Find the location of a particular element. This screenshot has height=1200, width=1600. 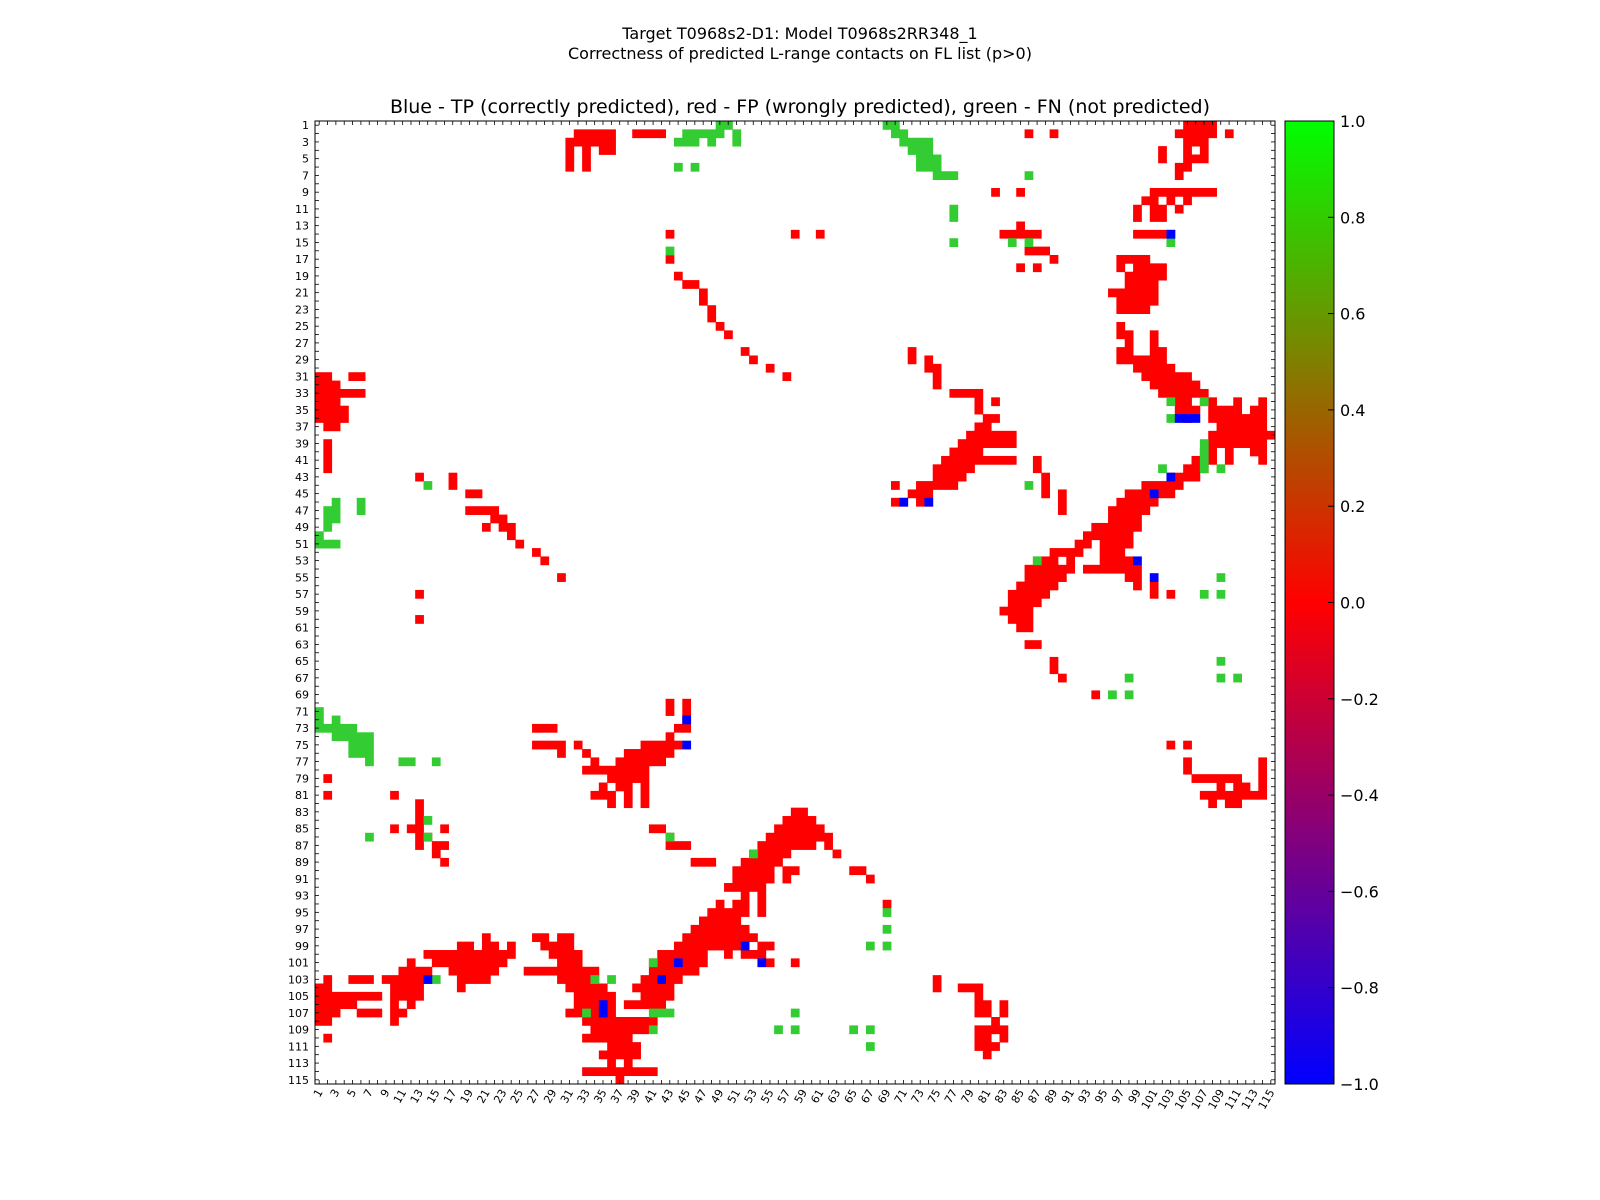

y-tick-label: 107 is located at coordinates (298, 1013).